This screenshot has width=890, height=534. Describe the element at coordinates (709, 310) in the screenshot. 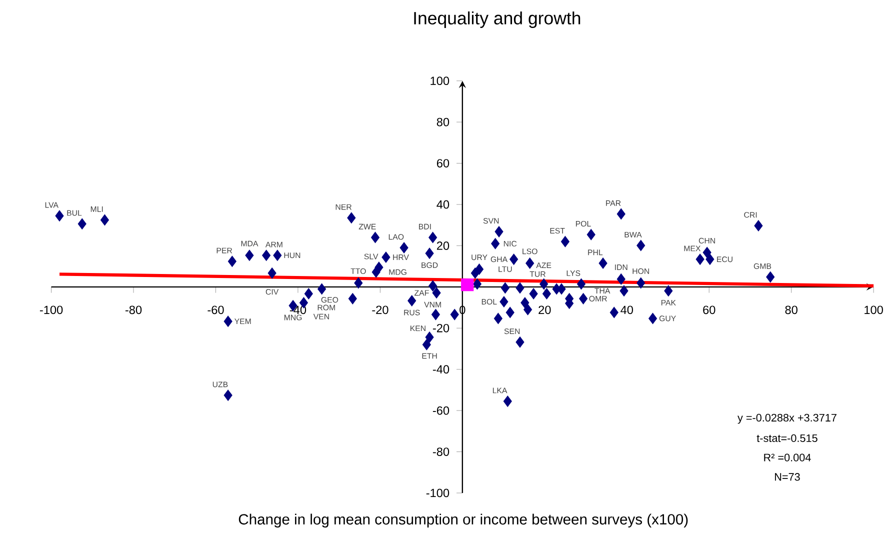

I see `x-tick-label: 60` at that location.